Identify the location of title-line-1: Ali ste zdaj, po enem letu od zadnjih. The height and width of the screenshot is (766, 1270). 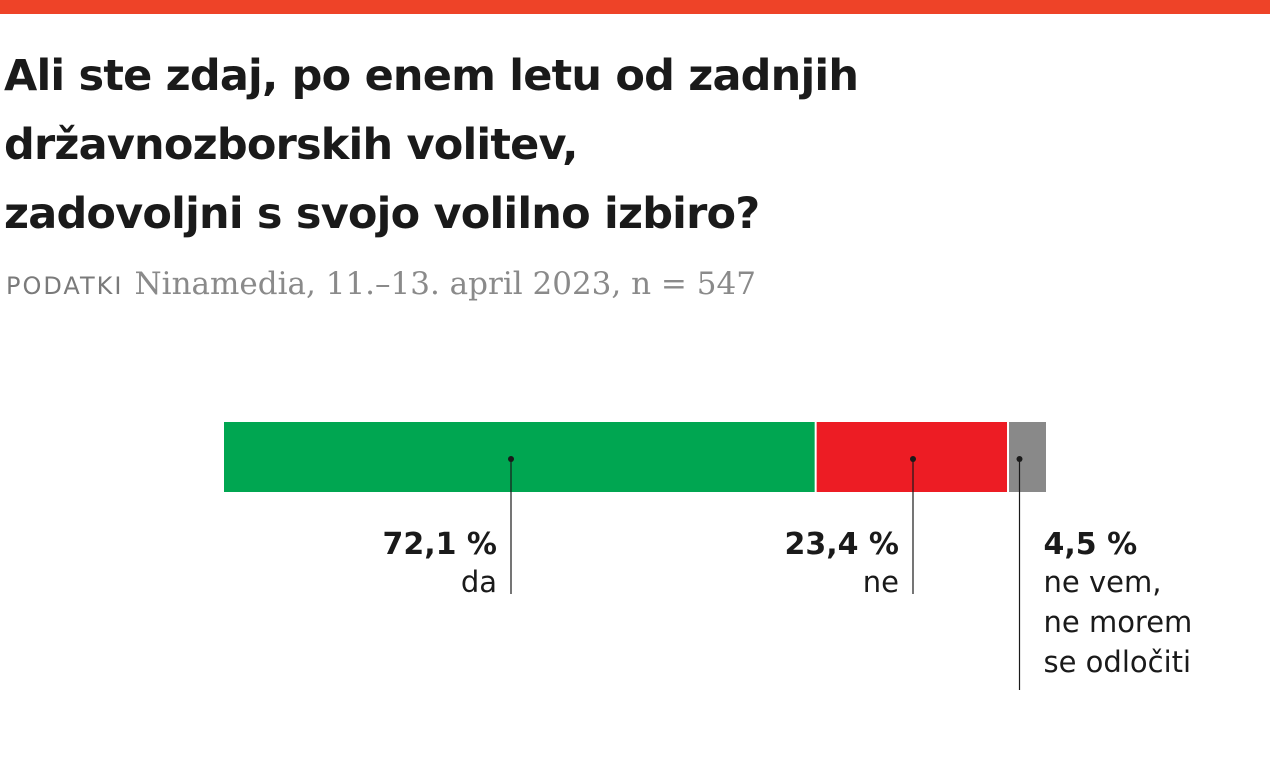
(431, 76).